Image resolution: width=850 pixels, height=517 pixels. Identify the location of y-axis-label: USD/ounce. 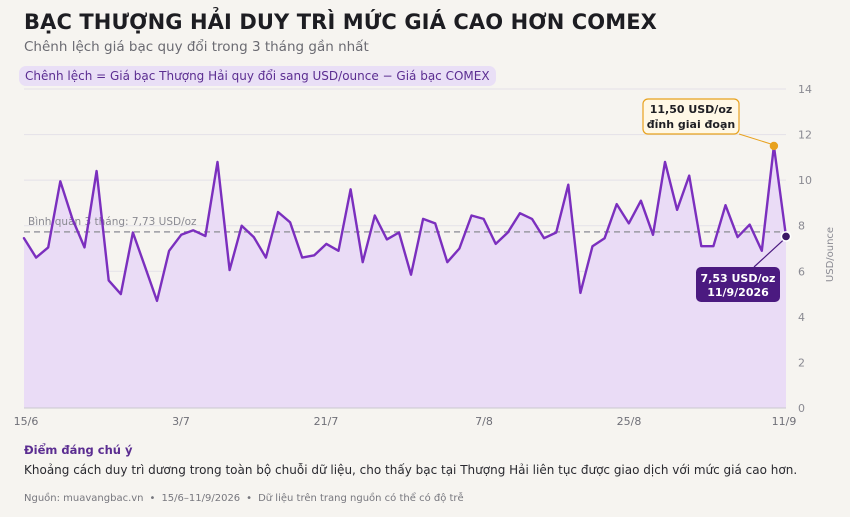
(830, 254).